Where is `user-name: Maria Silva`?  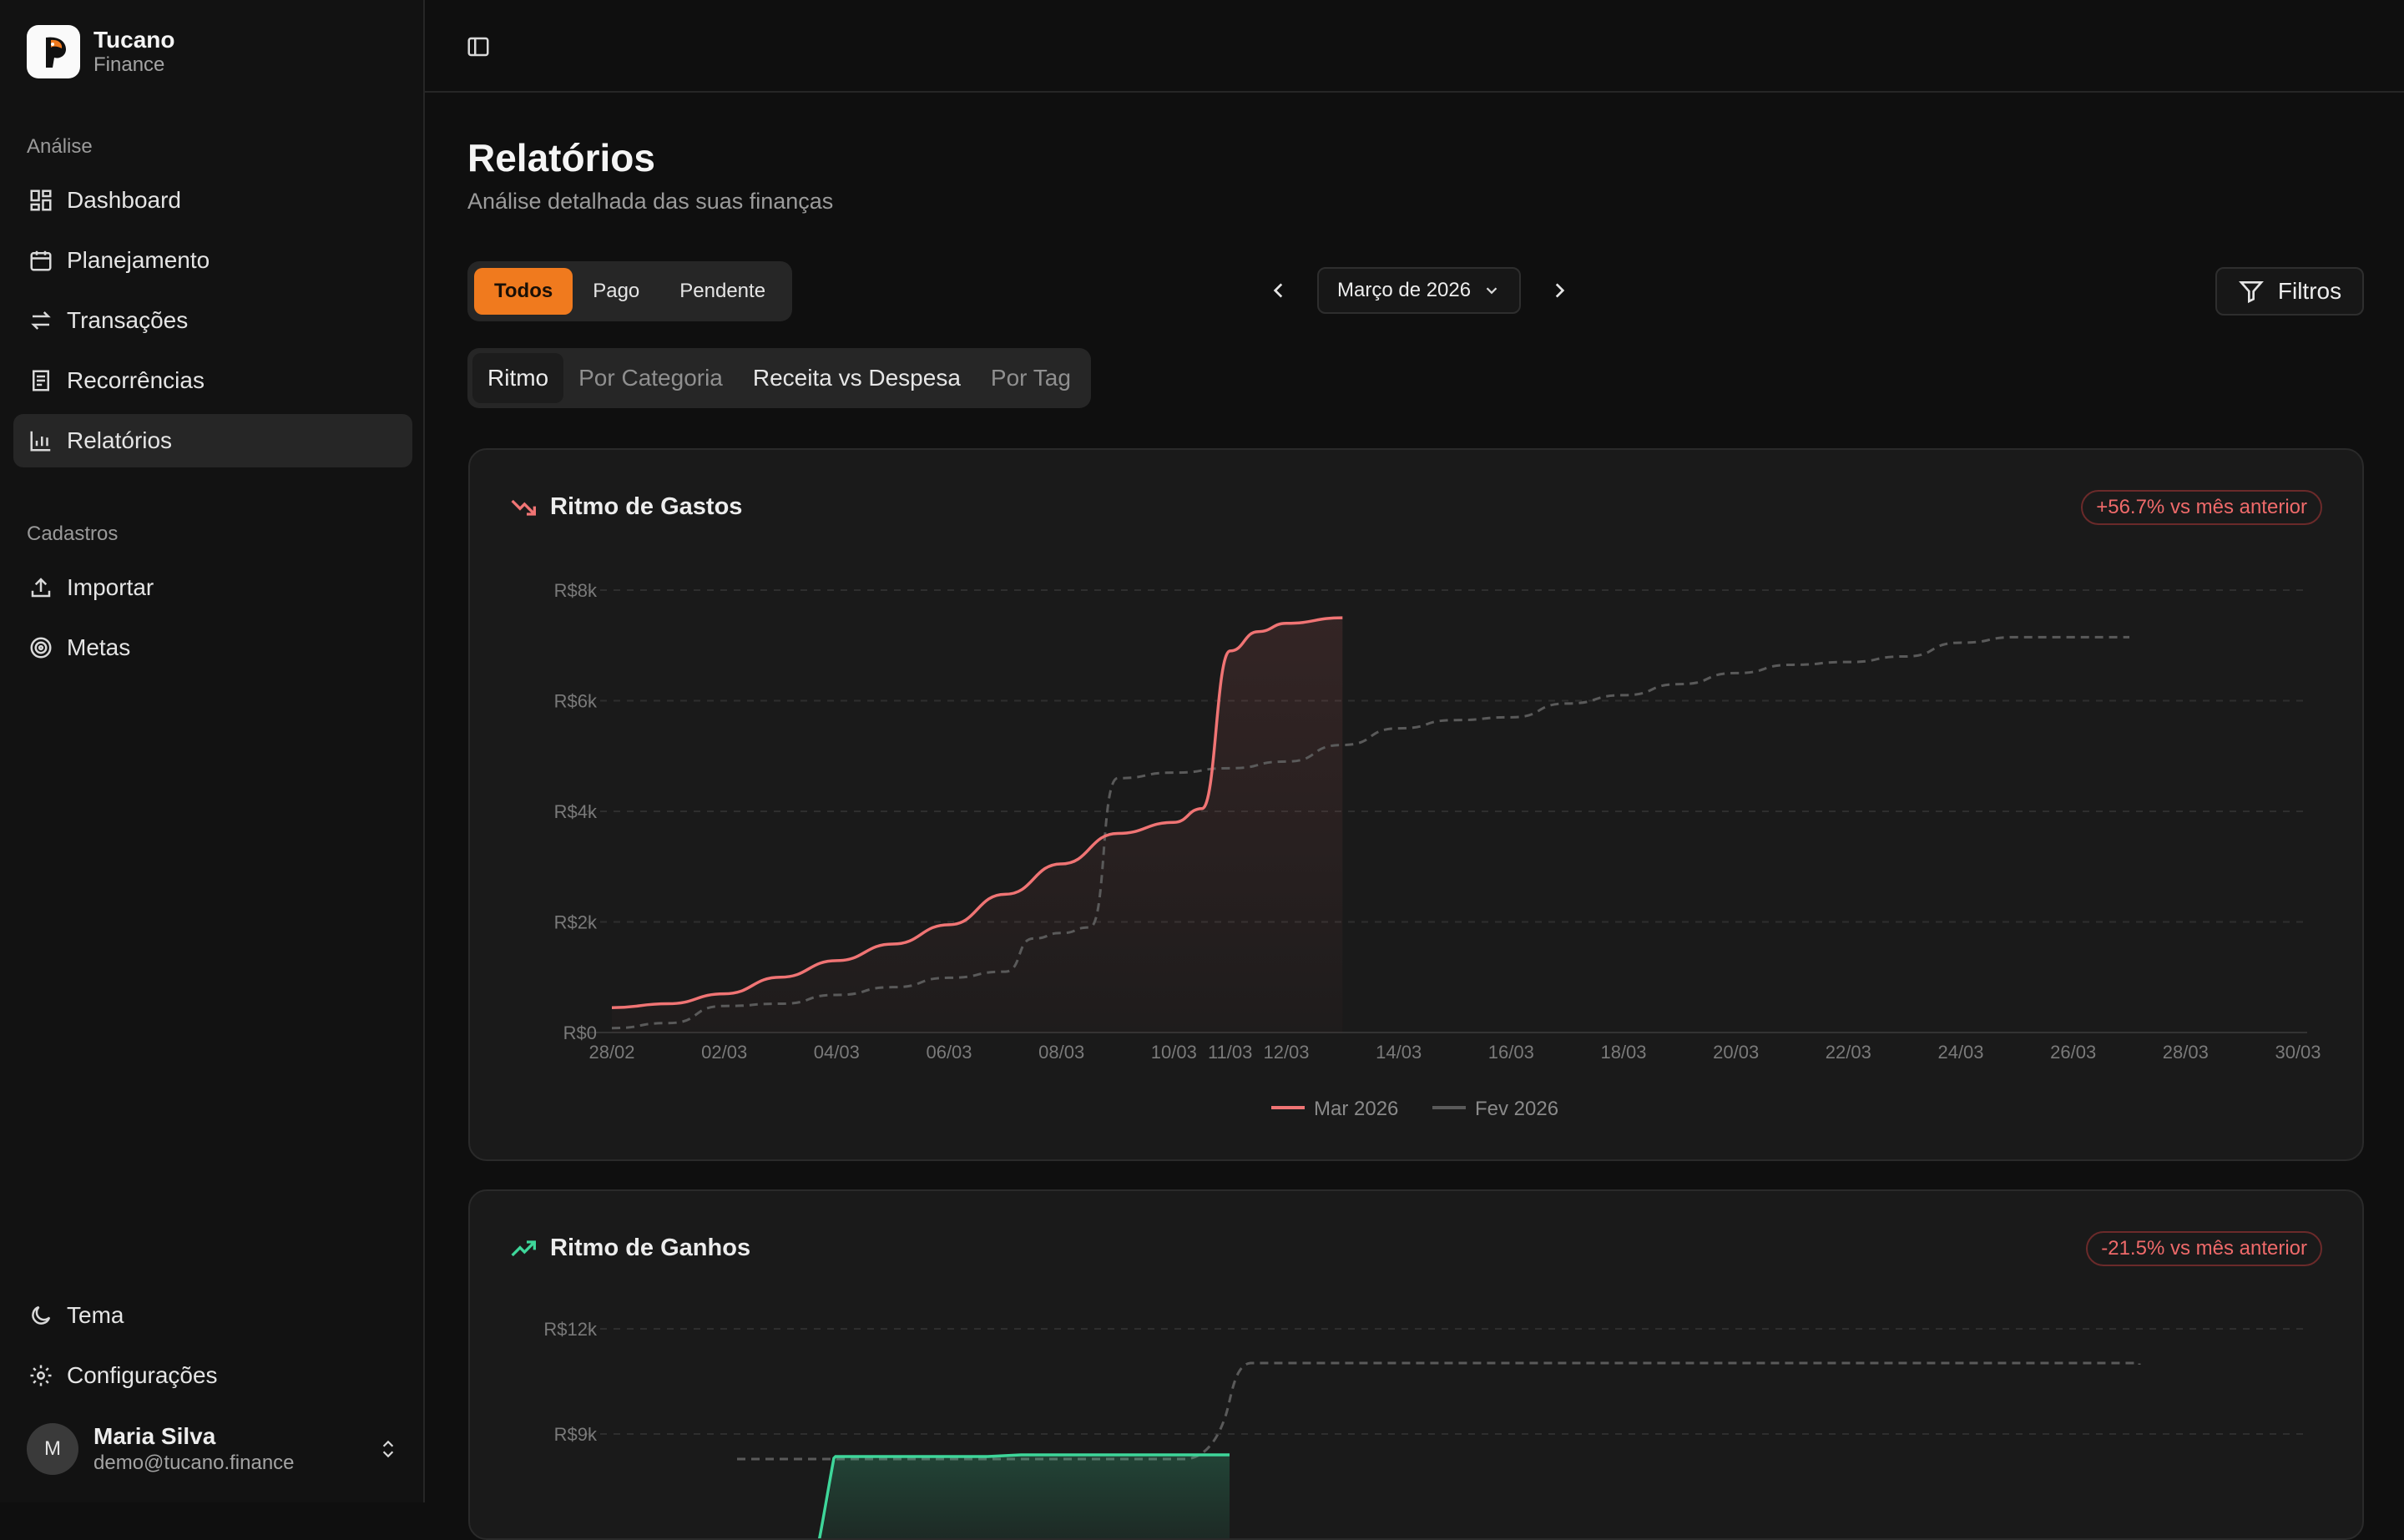 user-name: Maria Silva is located at coordinates (155, 1436).